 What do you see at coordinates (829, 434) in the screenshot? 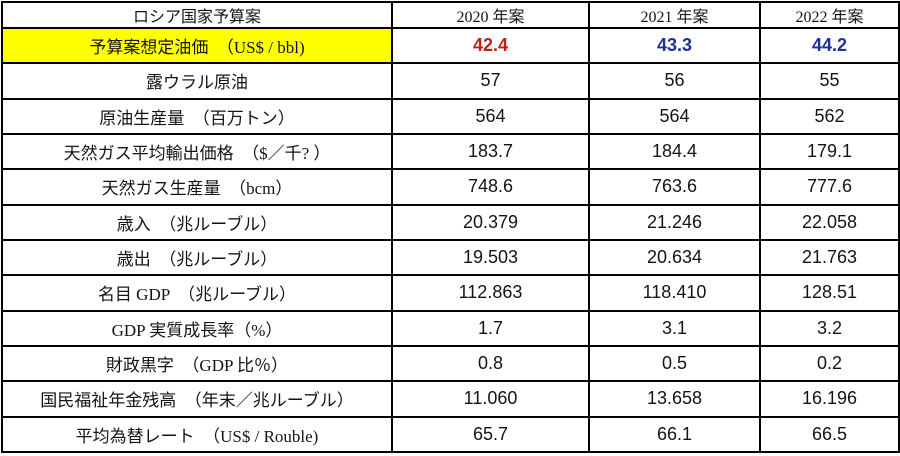
I see `value-cell: 66.5` at bounding box center [829, 434].